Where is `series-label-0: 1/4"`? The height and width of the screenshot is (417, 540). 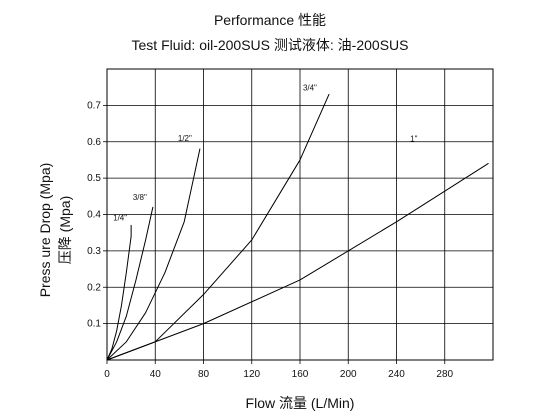
series-label-0: 1/4" is located at coordinates (120, 217).